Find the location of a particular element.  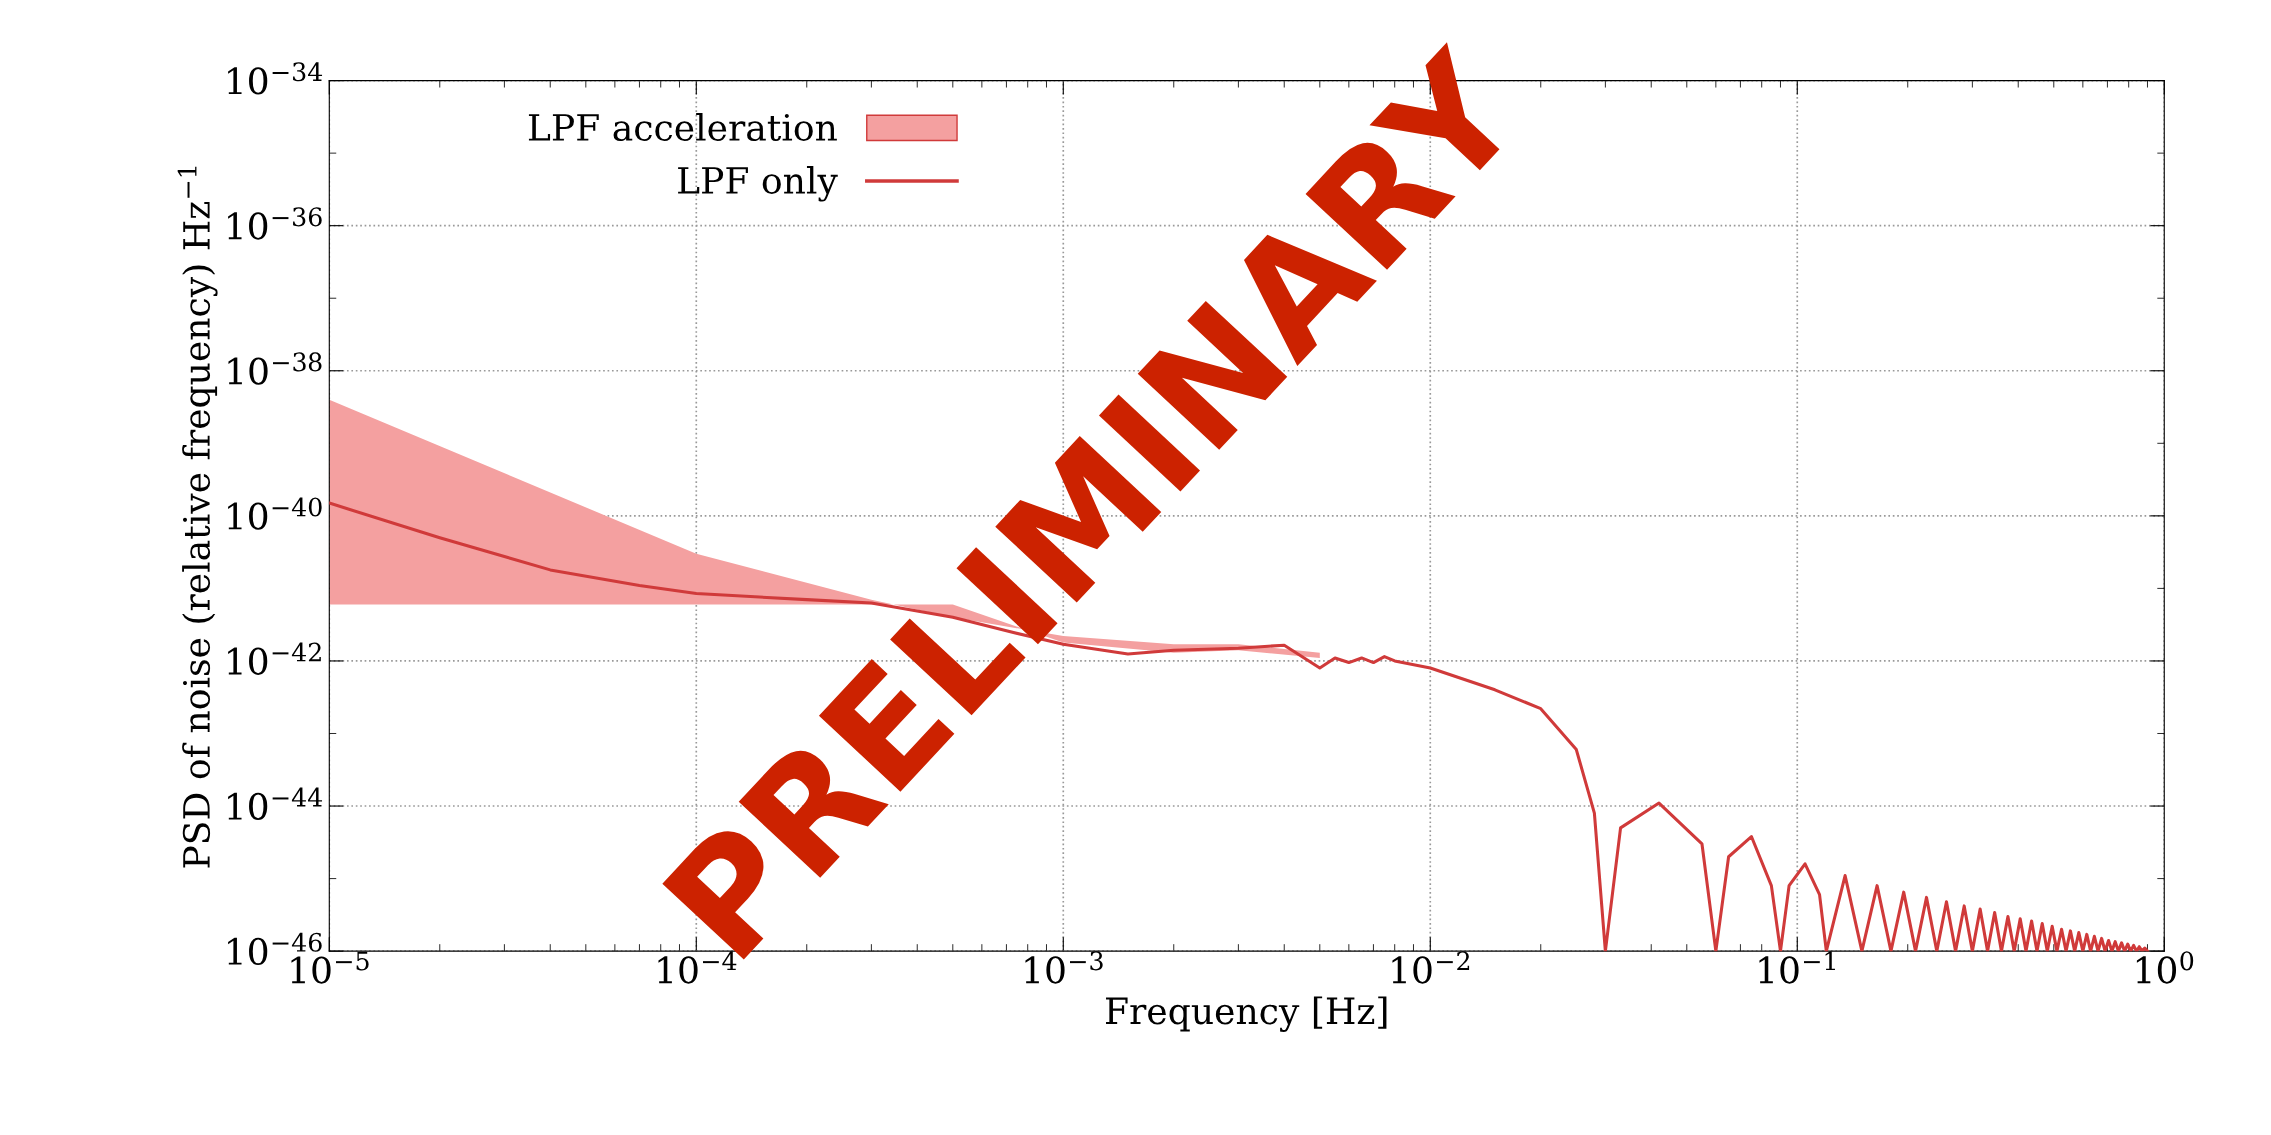

y-axis-title: PSD of noise (relative frequency) Hz$^{−1}$ is located at coordinates (197, 517).